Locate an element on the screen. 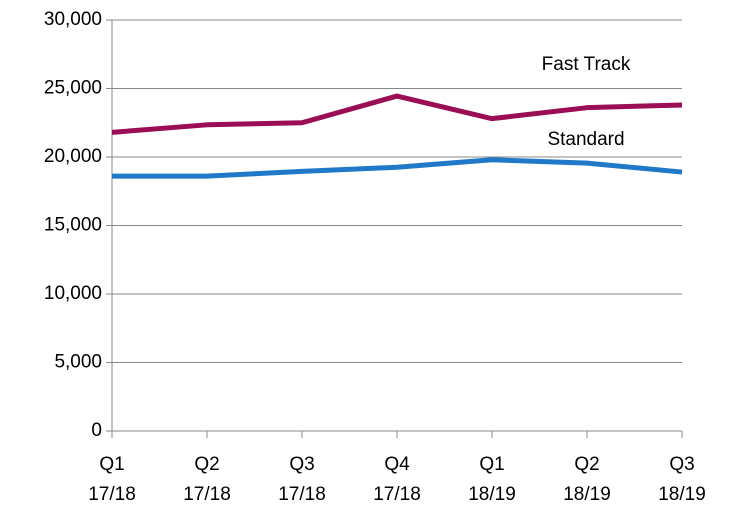 This screenshot has width=729, height=512. x-tick-label: Q4 17/18 is located at coordinates (397, 479).